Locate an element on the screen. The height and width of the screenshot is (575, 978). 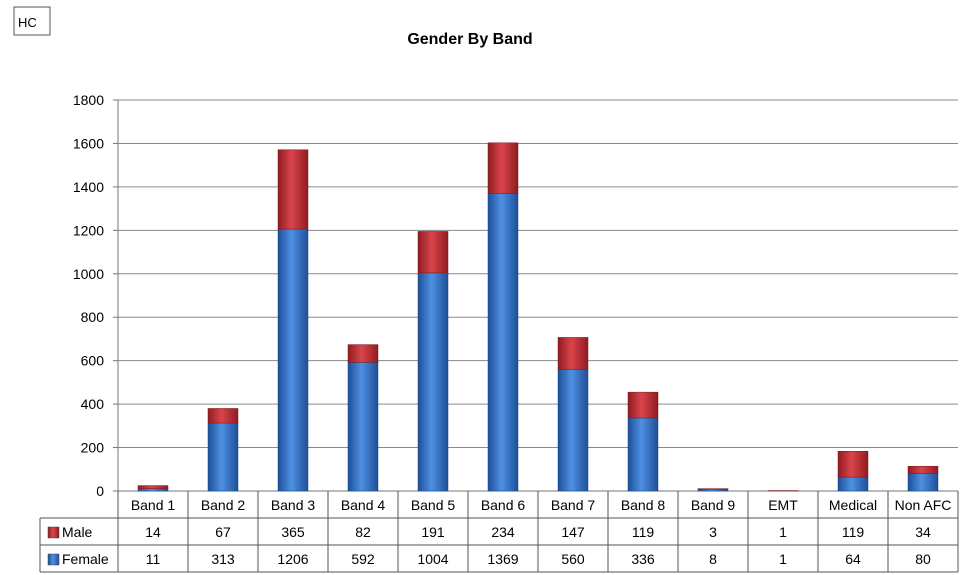
series-name-female: Female is located at coordinates (85, 559).